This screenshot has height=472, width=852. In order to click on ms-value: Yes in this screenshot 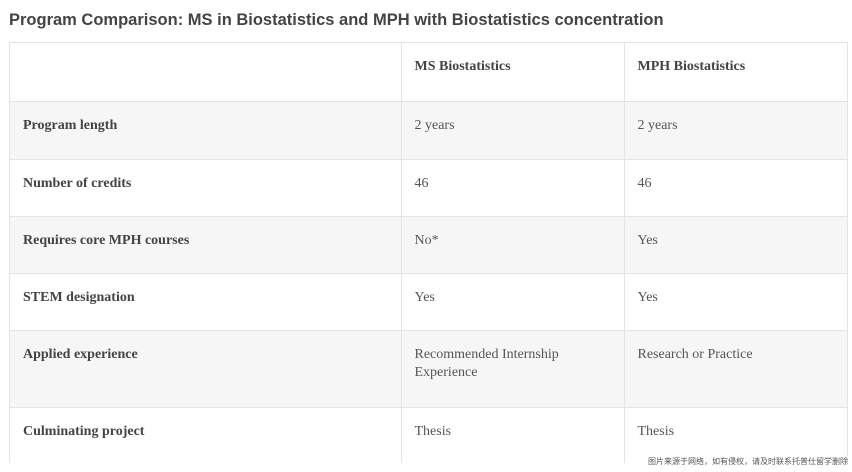, I will do `click(512, 301)`.